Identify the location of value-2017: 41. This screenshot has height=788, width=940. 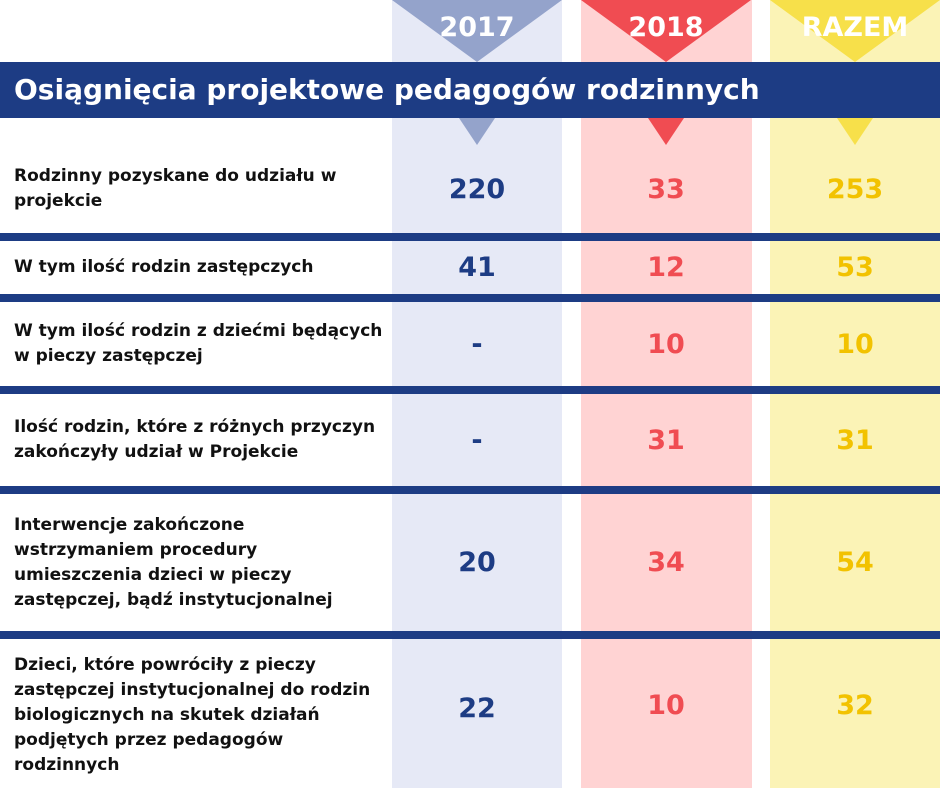
(477, 267).